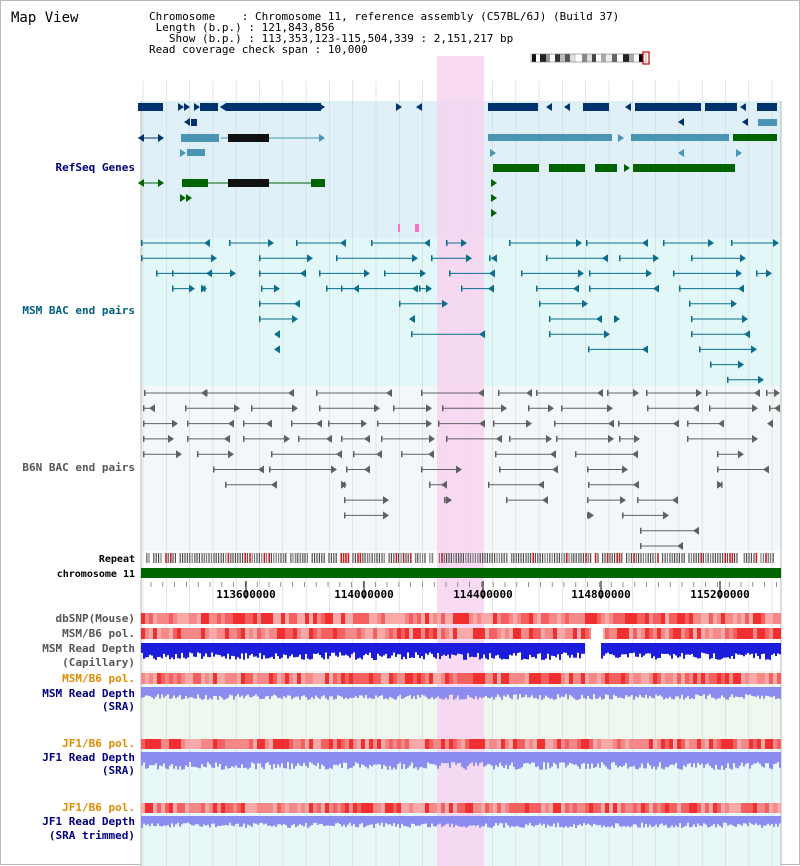 This screenshot has width=800, height=866. Describe the element at coordinates (646, 58) in the screenshot. I see `ideogram-position-marker` at that location.